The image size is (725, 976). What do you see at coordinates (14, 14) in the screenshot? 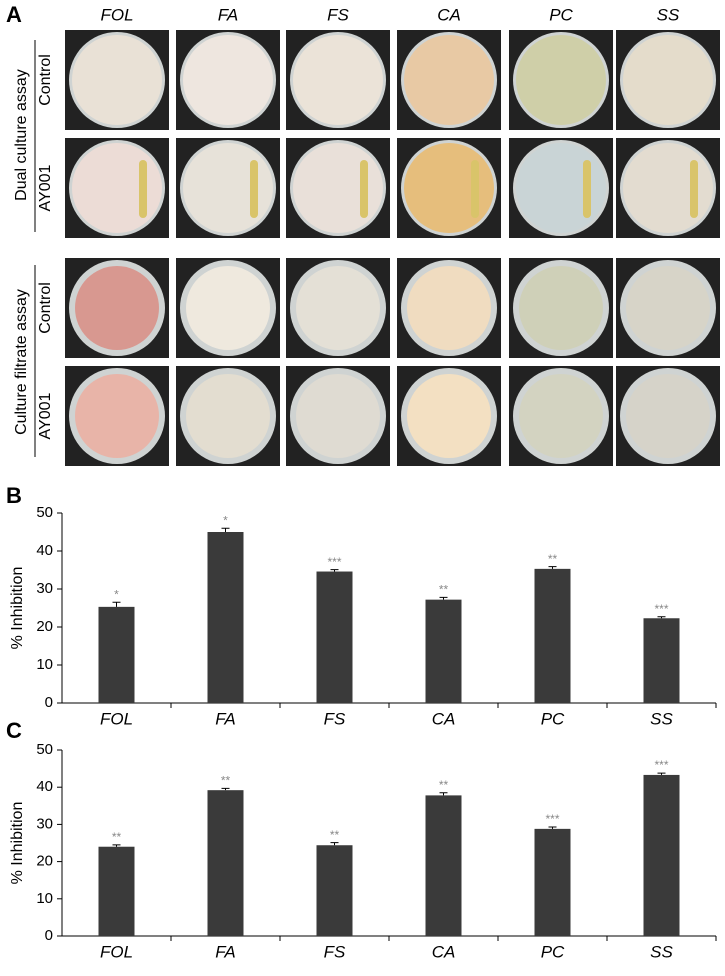
I see `panel-label: A` at bounding box center [14, 14].